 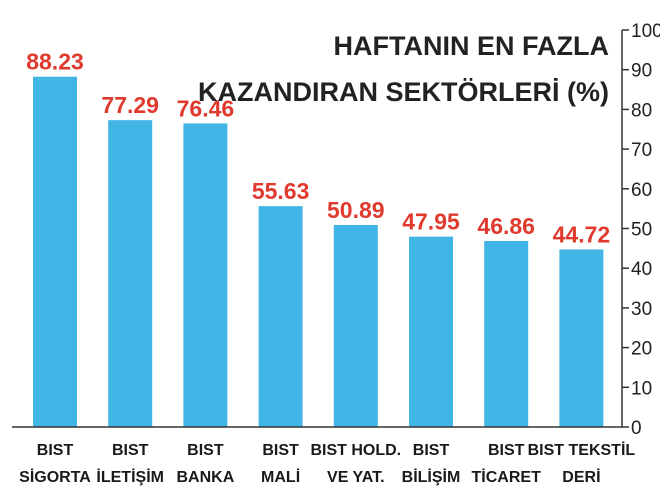 What do you see at coordinates (130, 450) in the screenshot?
I see `category-label-1-line-1: BIST` at bounding box center [130, 450].